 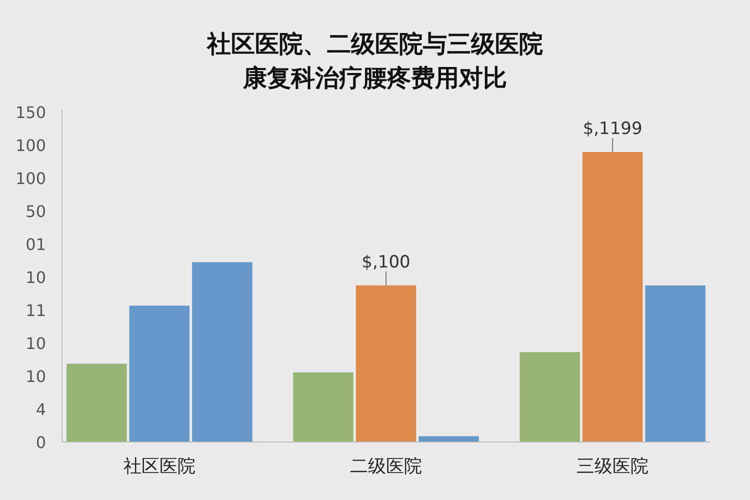 What do you see at coordinates (612, 129) in the screenshot?
I see `annotation: $,1199` at bounding box center [612, 129].